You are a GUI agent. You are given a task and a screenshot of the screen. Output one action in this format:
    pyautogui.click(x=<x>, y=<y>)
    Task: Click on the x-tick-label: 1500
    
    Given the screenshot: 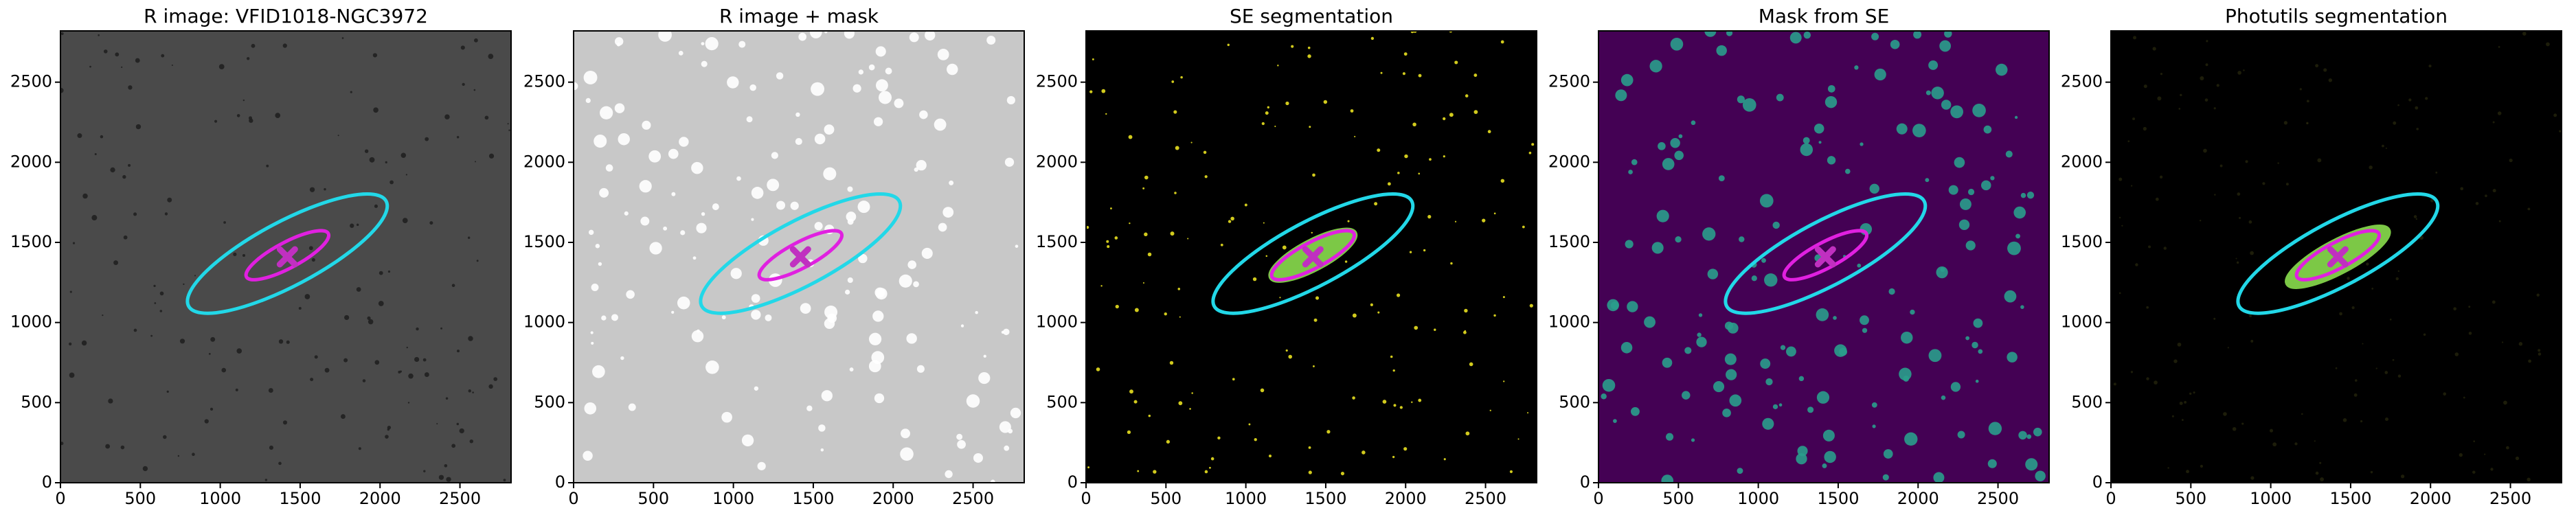 What is the action you would take?
    pyautogui.click(x=813, y=498)
    